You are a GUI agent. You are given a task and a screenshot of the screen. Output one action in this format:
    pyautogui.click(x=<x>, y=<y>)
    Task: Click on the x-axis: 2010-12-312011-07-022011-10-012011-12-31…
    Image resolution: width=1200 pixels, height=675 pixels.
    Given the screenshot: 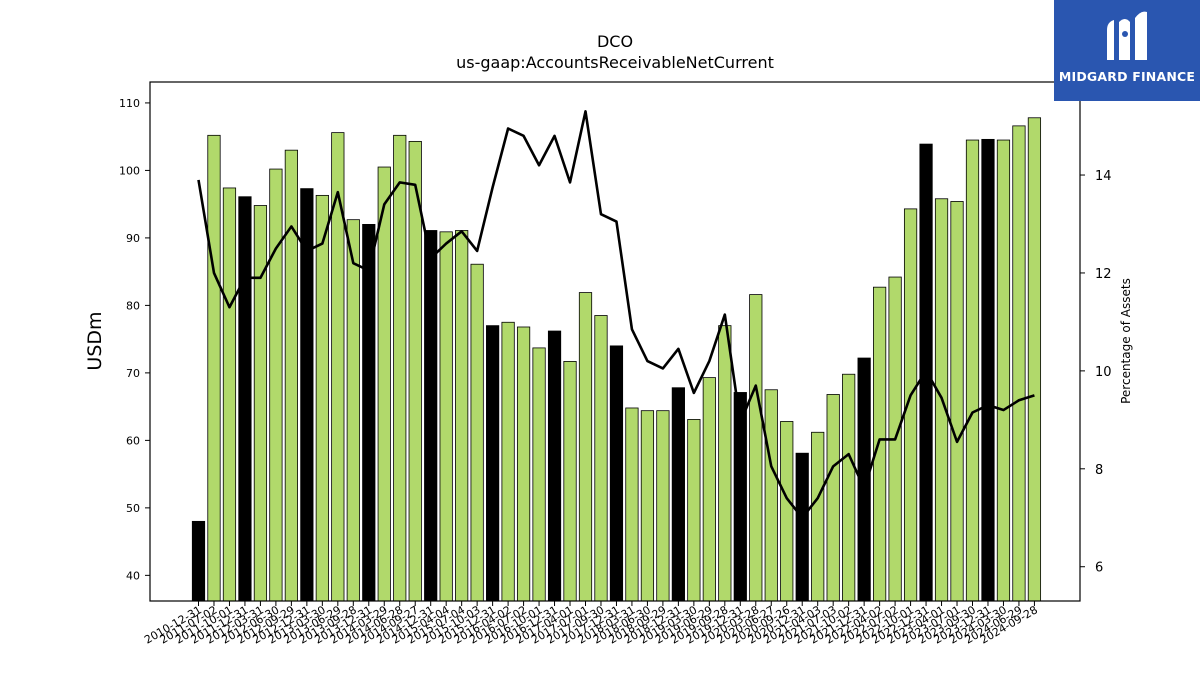 What is the action you would take?
    pyautogui.click(x=591, y=624)
    